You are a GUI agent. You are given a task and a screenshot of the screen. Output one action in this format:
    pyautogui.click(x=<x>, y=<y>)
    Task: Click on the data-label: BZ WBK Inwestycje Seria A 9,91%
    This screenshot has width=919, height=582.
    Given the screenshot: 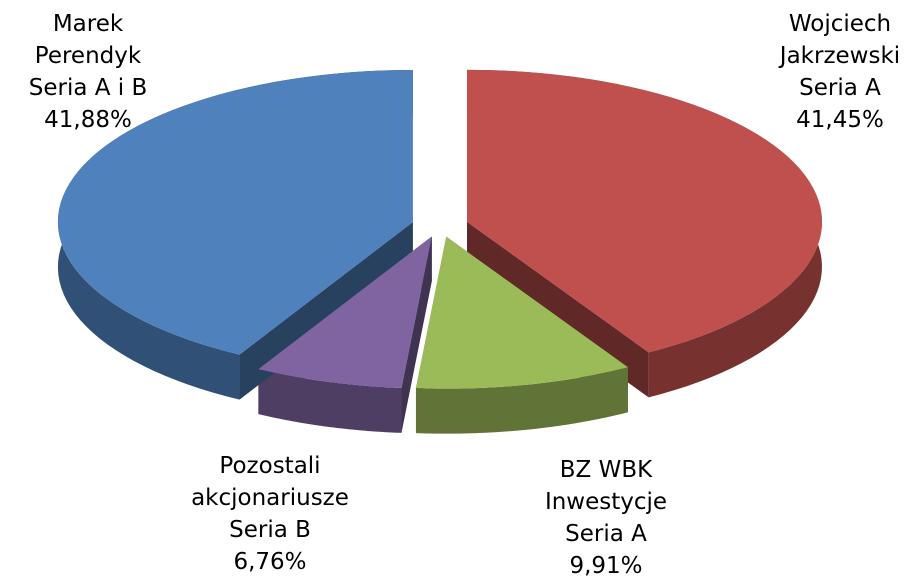 What is the action you would take?
    pyautogui.click(x=606, y=518)
    